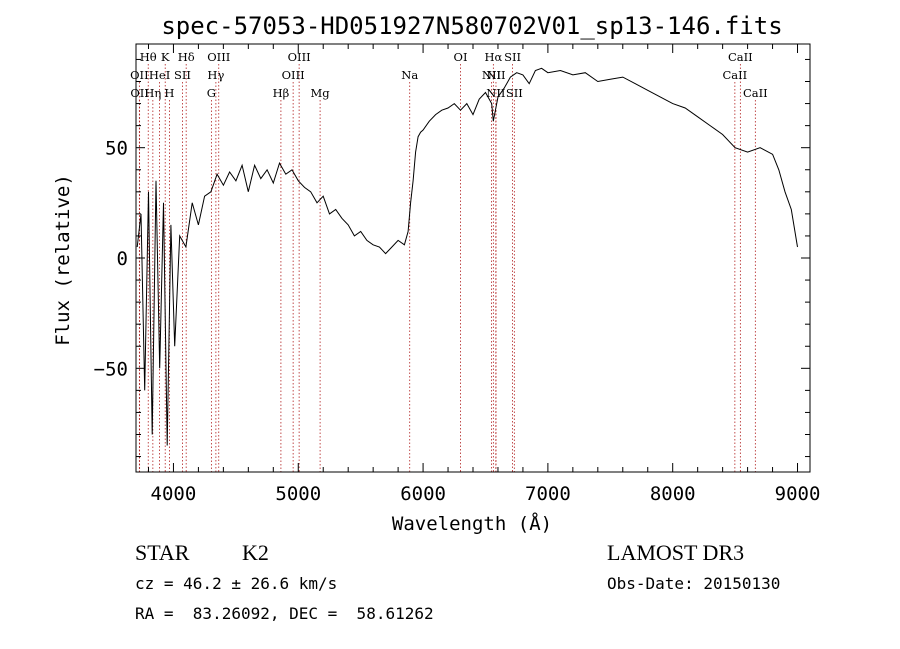 The height and width of the screenshot is (649, 900). What do you see at coordinates (174, 494) in the screenshot?
I see `x-tick-label: 4000` at bounding box center [174, 494].